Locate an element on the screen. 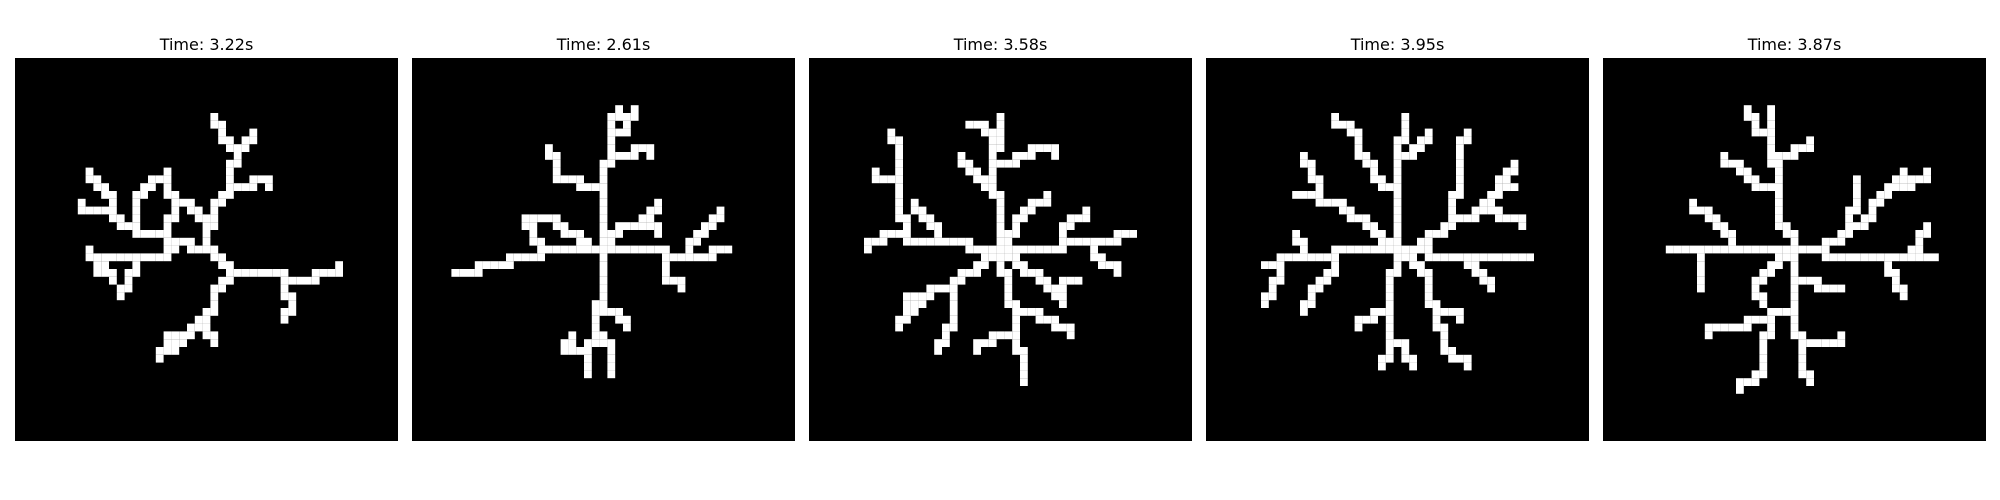 The image size is (2000, 500). panel-title: Time: 3.87s is located at coordinates (1794, 44).